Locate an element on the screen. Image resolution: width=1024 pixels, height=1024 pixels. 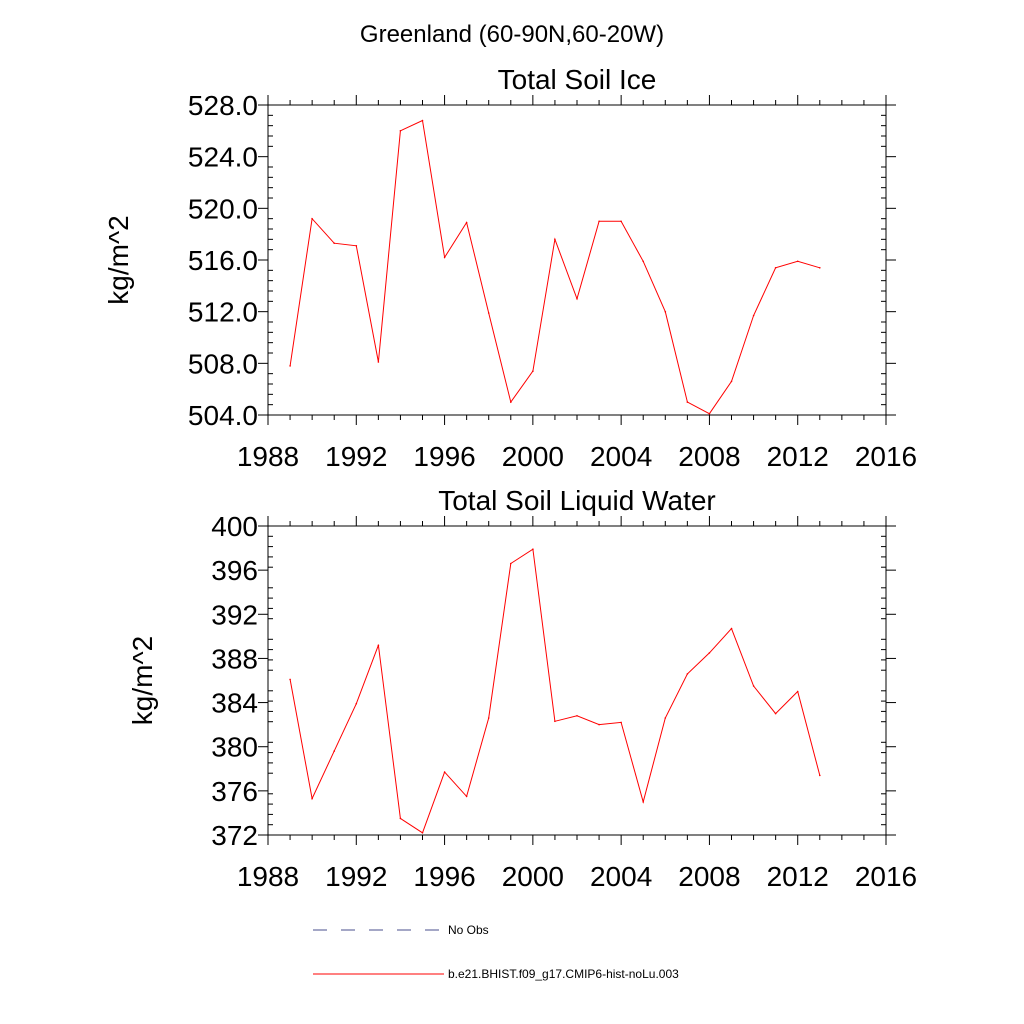
y-tick-label: 396 is located at coordinates (234, 570).